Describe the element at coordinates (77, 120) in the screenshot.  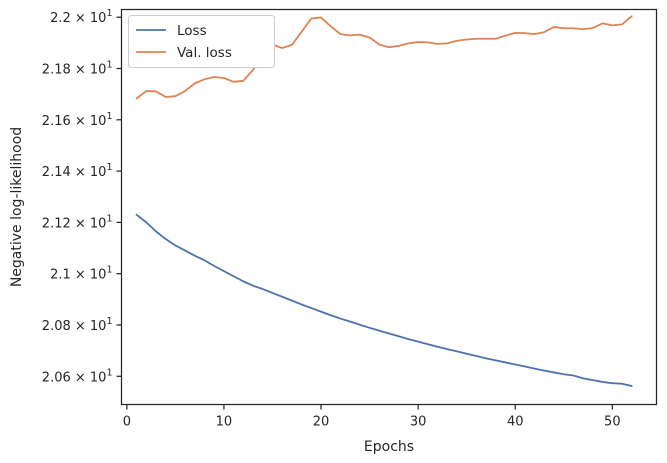
I see `y-tick-label: 2.16 × 10¹` at that location.